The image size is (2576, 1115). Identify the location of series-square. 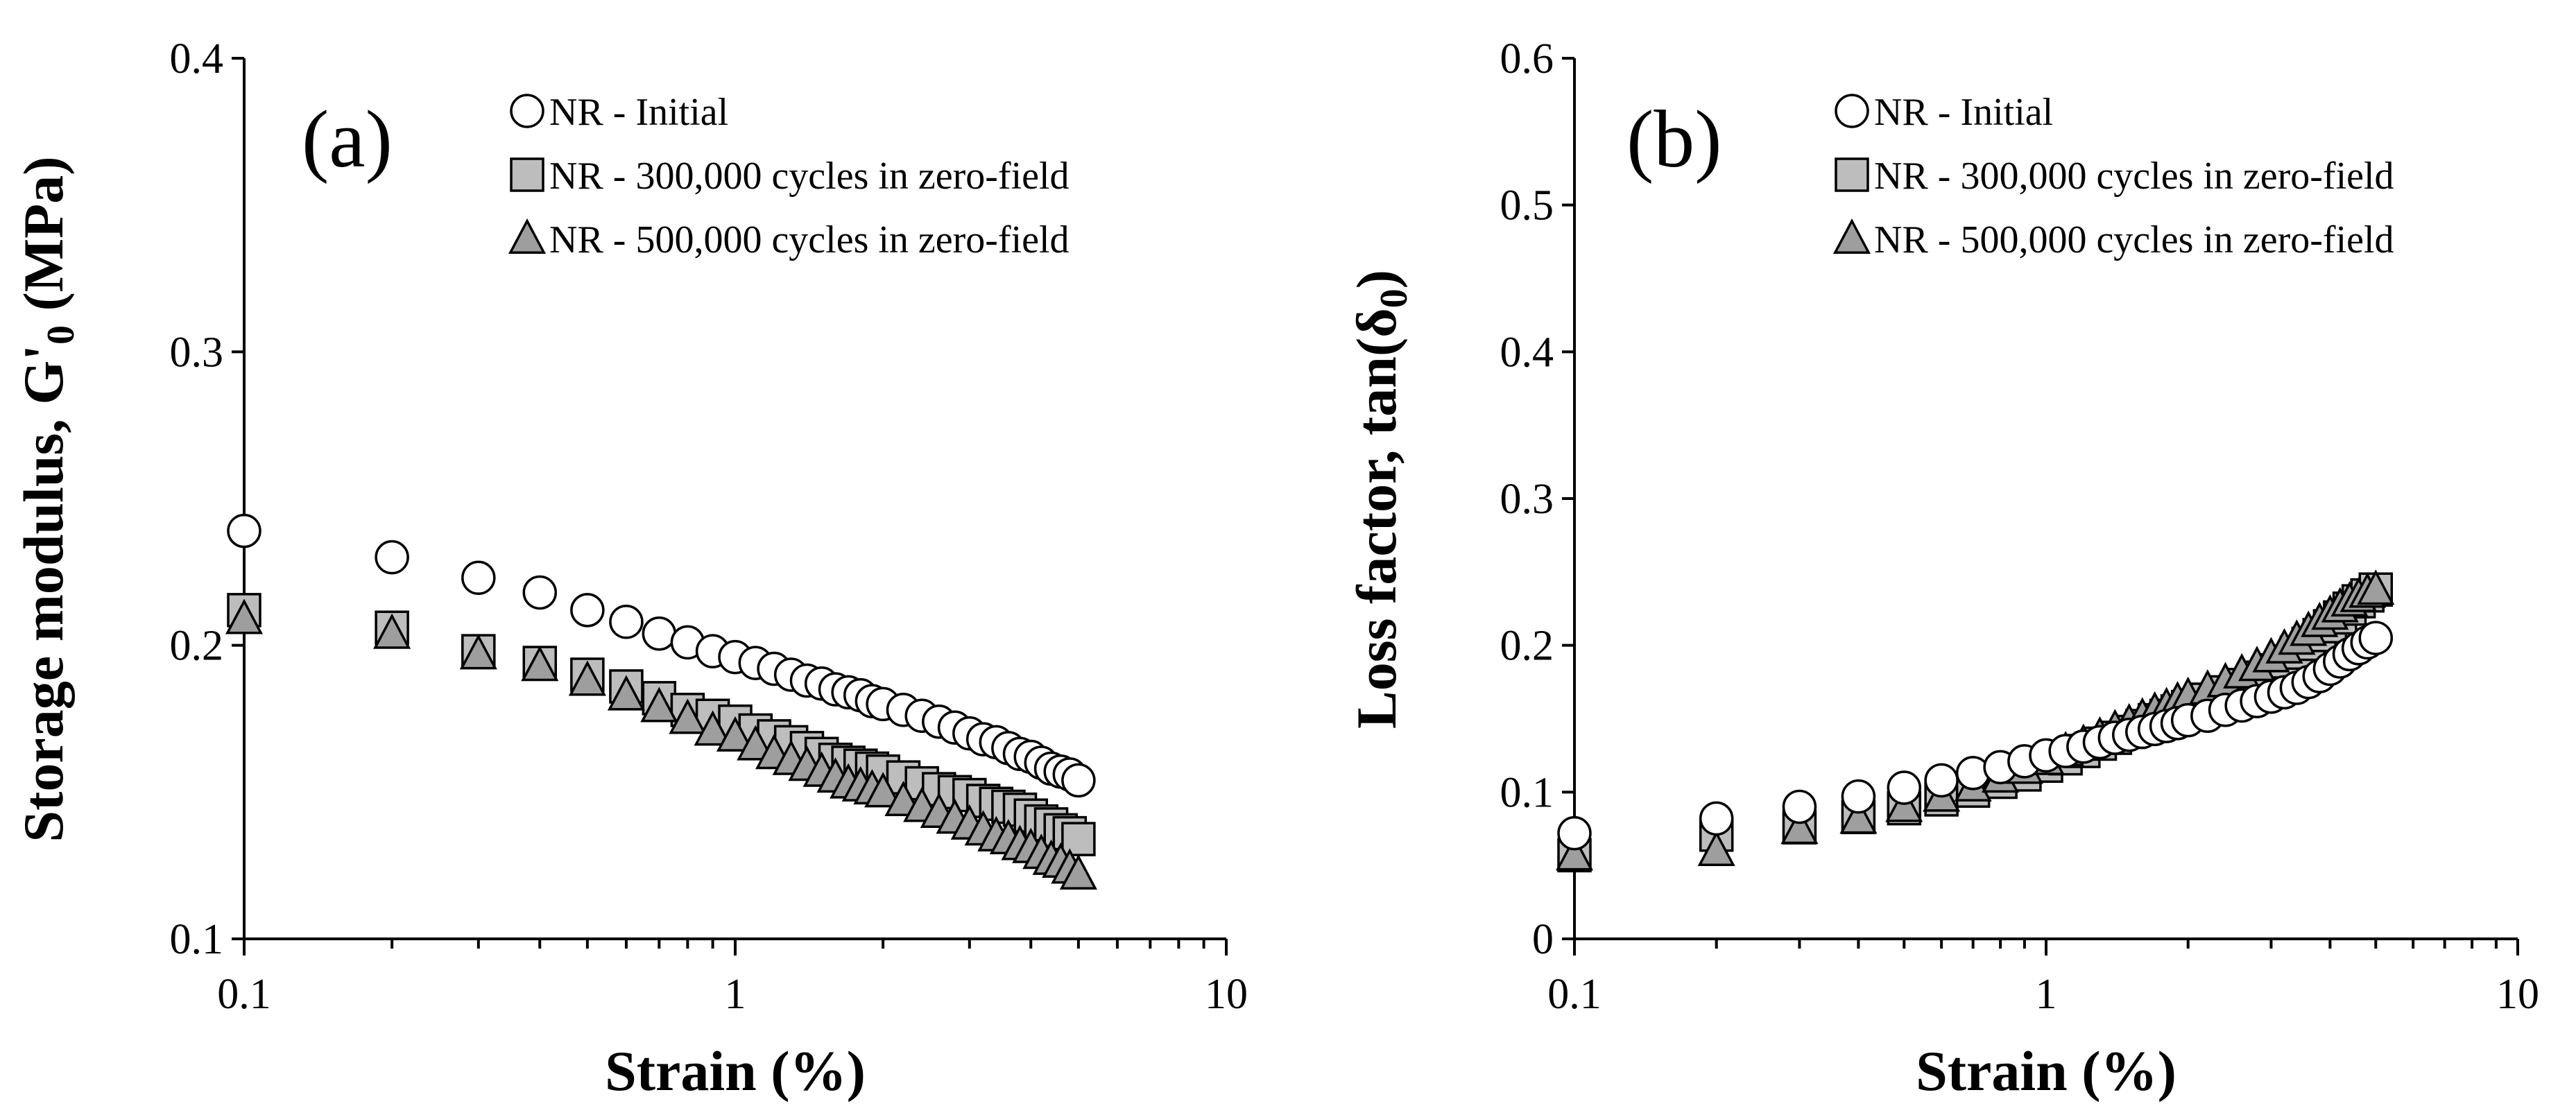
(1975, 723).